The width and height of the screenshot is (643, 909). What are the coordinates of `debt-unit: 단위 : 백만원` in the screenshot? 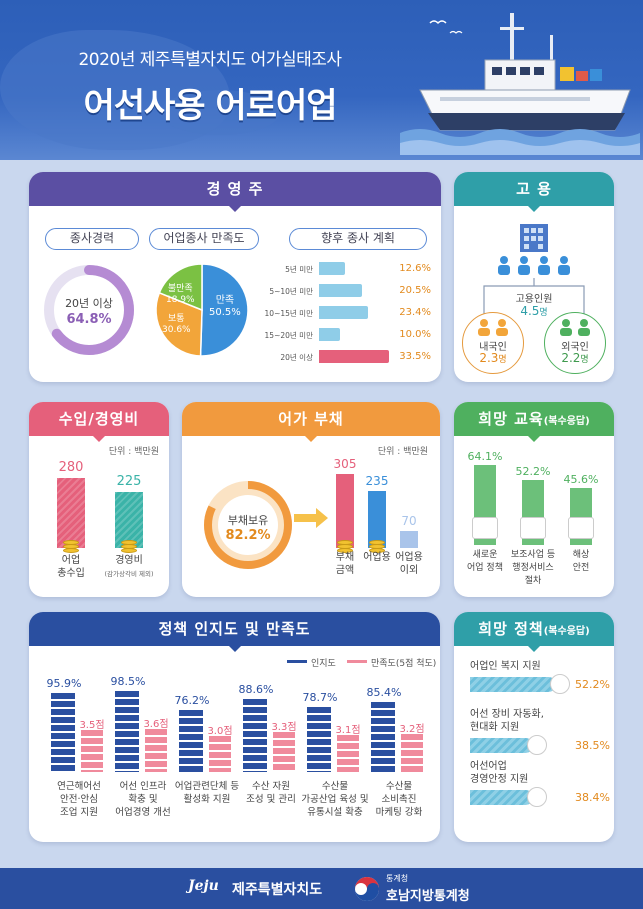 It's located at (402, 452).